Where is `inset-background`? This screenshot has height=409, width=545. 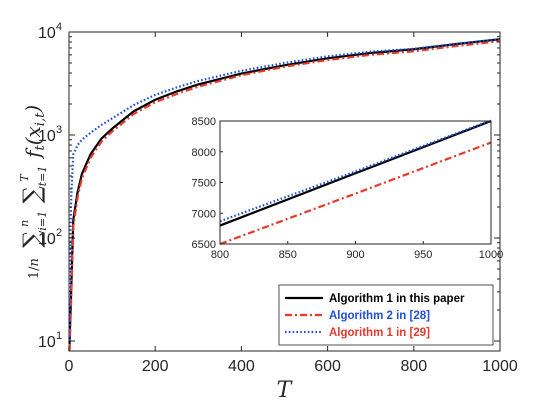 inset-background is located at coordinates (355, 182).